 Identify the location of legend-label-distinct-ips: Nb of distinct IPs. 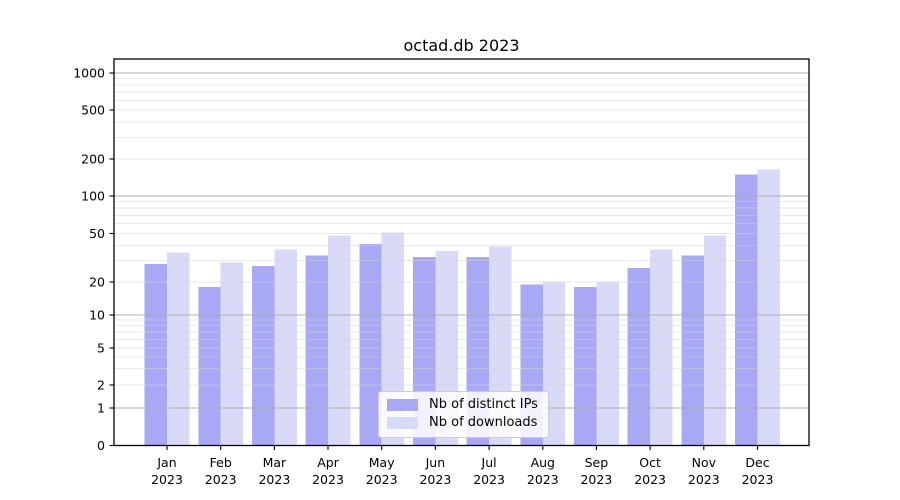
(483, 404).